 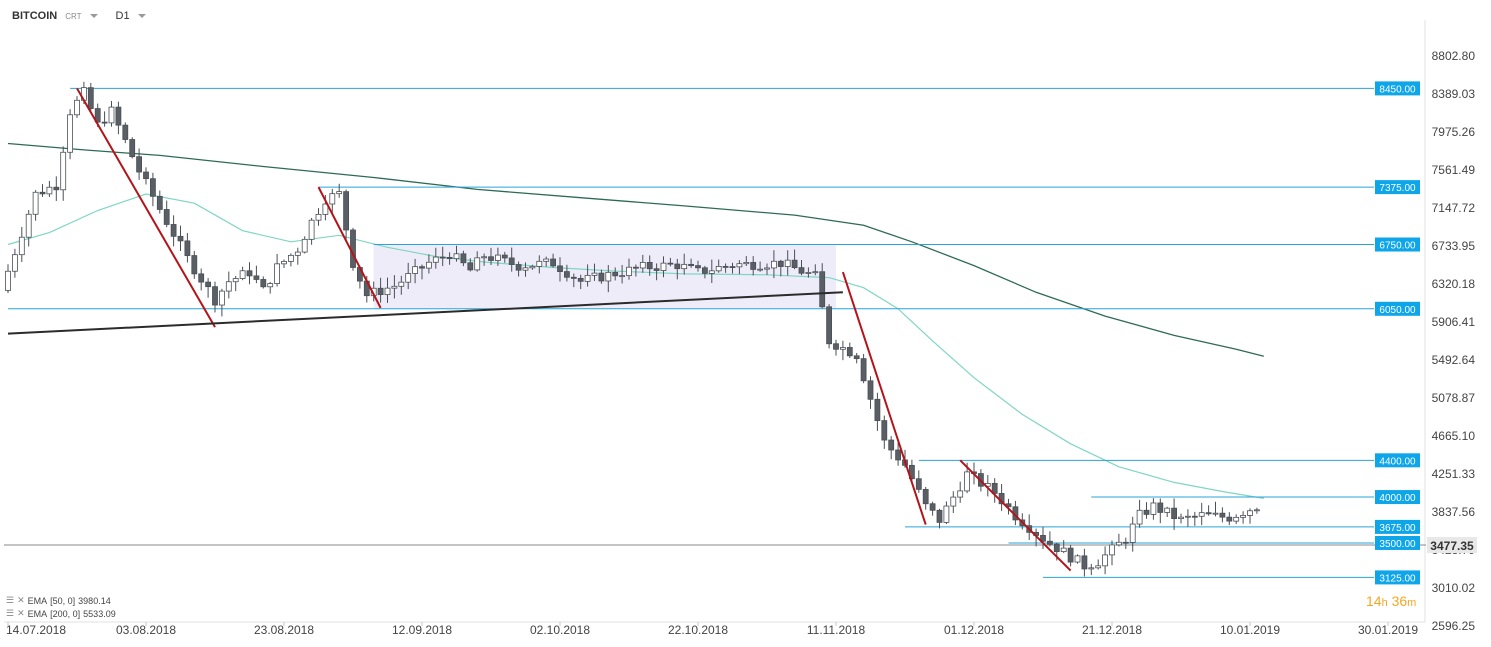 I want to click on price-tick-label: 6320.18, so click(x=1454, y=284).